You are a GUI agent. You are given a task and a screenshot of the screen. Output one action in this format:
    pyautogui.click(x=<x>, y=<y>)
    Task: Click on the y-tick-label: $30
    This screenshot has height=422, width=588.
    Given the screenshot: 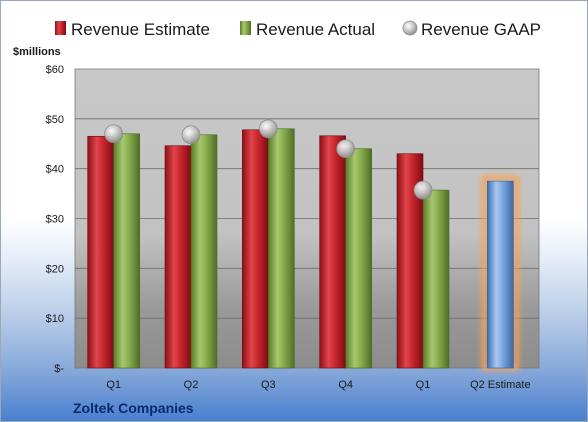 What is the action you would take?
    pyautogui.click(x=55, y=220)
    